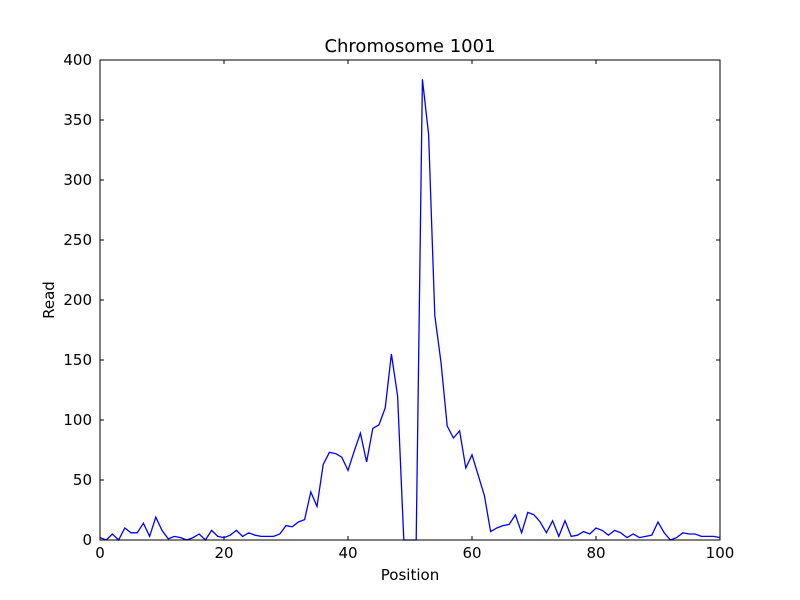 The width and height of the screenshot is (800, 600). Describe the element at coordinates (77, 60) in the screenshot. I see `y-tick-label: 400` at that location.